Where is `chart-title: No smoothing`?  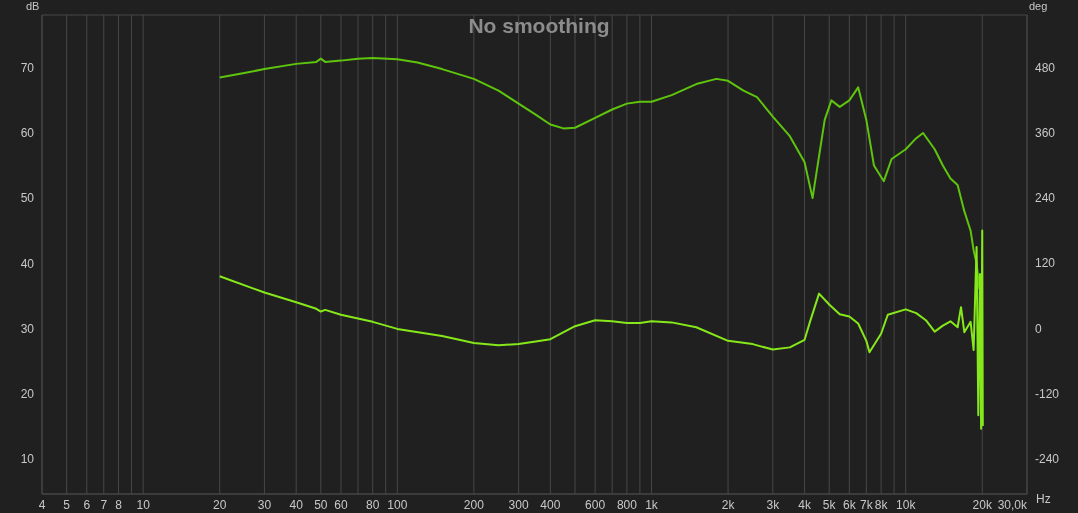
chart-title: No smoothing is located at coordinates (539, 26).